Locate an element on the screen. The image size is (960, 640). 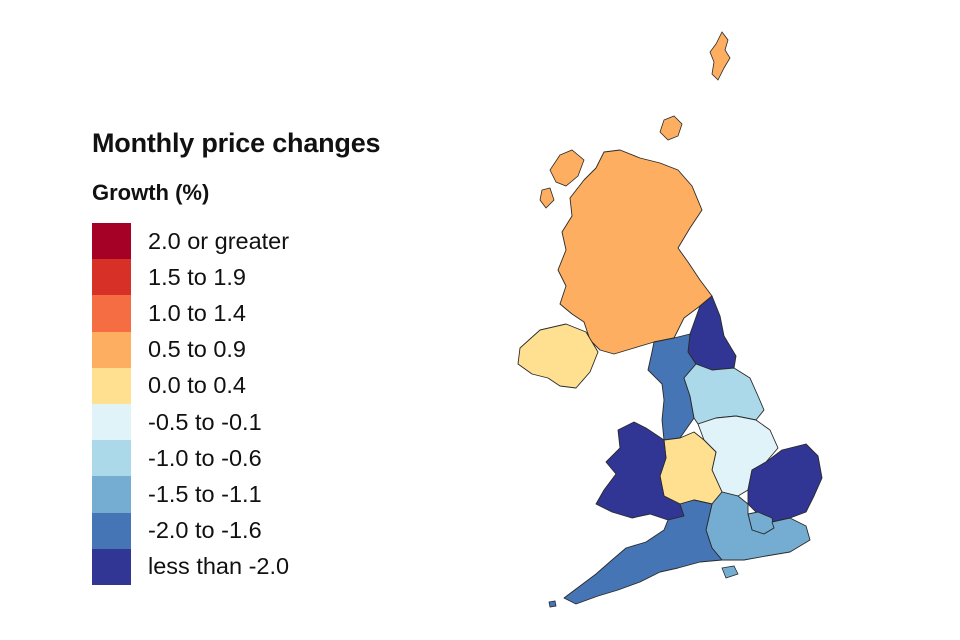
legend-item: 2.0 or greater is located at coordinates (232, 241).